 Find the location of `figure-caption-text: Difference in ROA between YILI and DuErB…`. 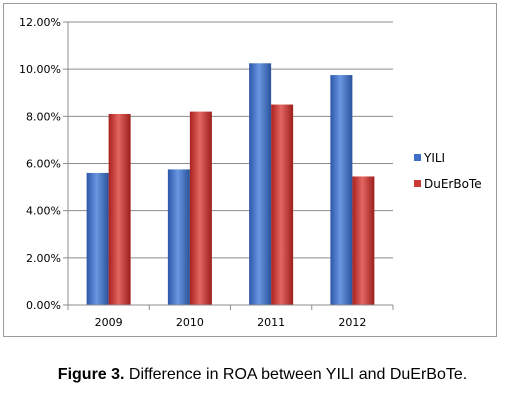

figure-caption-text: Difference in ROA between YILI and DuErB… is located at coordinates (296, 374).